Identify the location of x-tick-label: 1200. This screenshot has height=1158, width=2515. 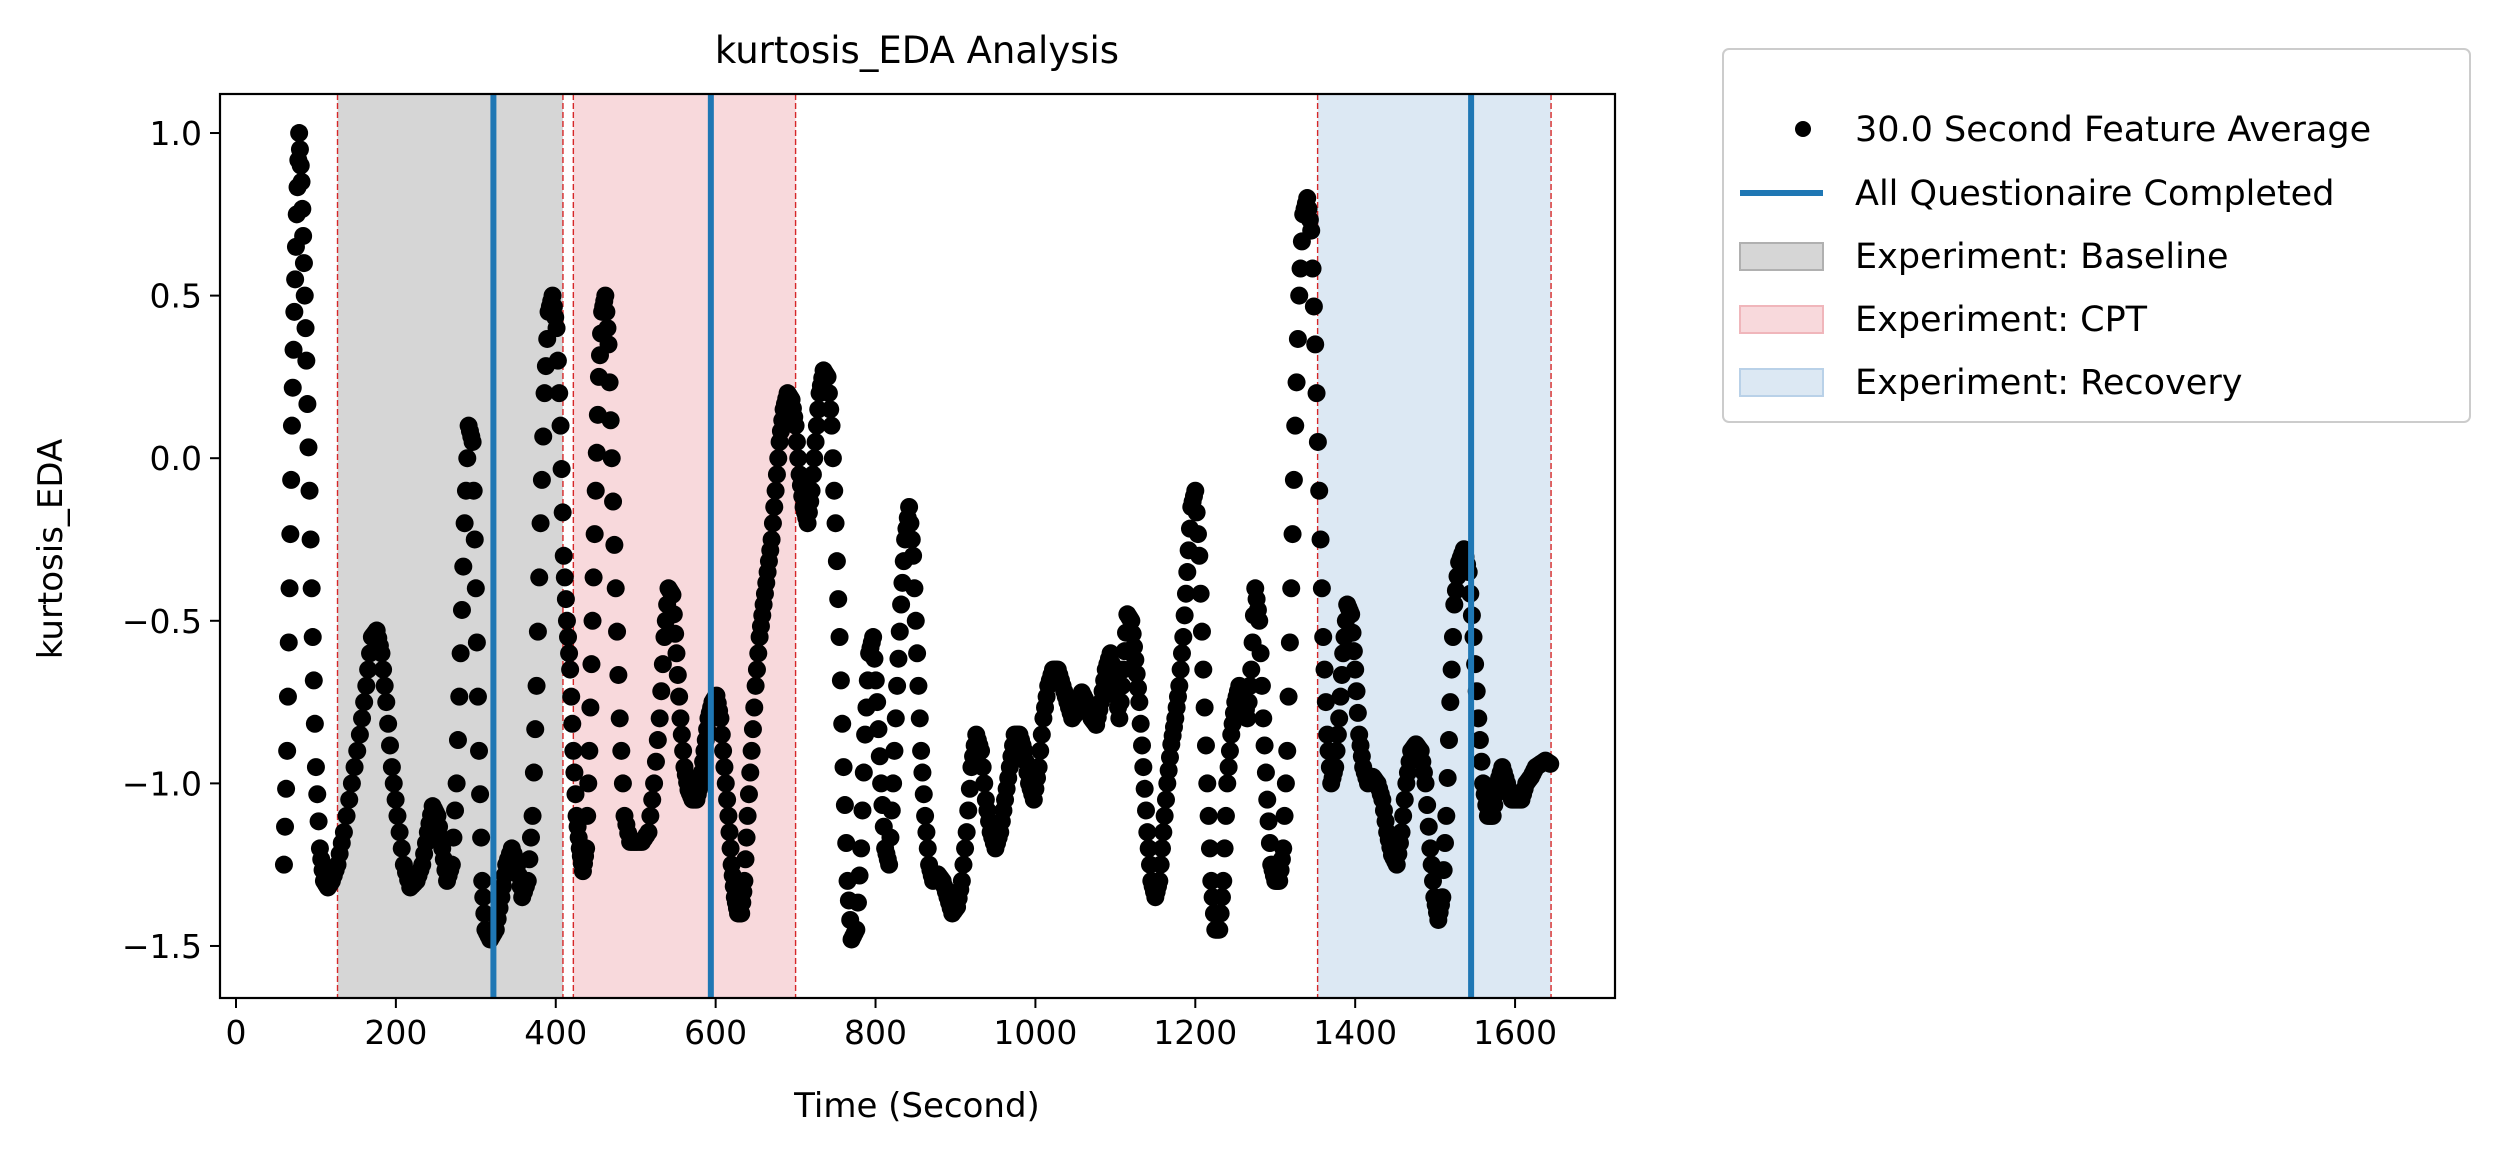
(1195, 1032).